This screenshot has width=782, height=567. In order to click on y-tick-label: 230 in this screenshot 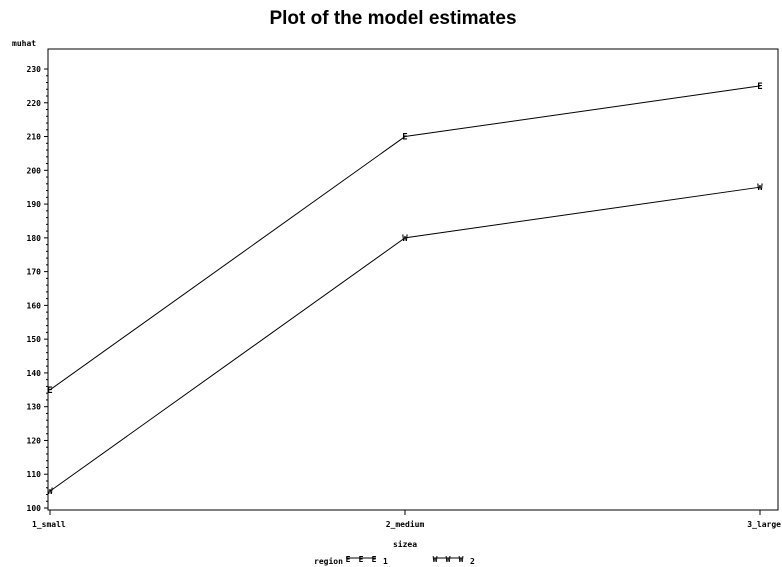, I will do `click(34, 69)`.